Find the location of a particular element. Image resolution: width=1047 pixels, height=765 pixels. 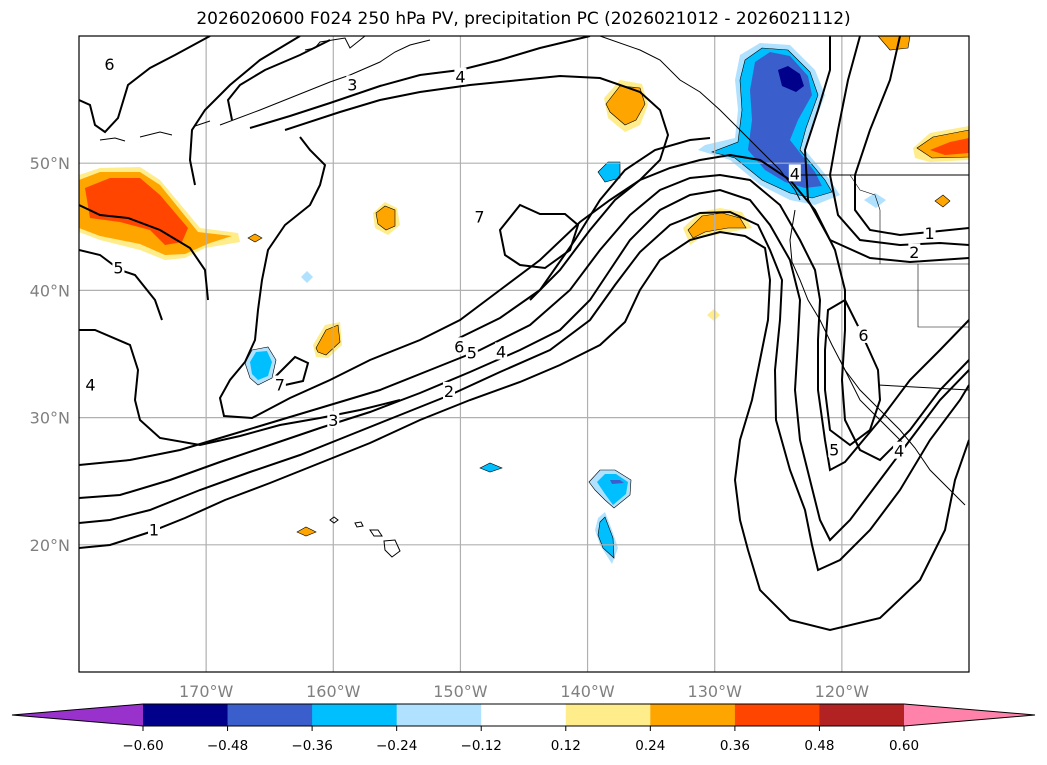

colorbar-tick-label: 0.60 is located at coordinates (904, 746).